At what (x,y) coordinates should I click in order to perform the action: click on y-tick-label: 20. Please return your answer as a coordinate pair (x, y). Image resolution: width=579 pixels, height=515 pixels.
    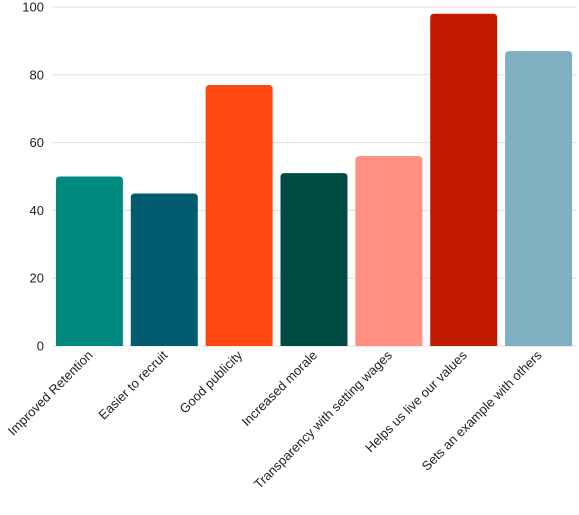
    Looking at the image, I should click on (37, 278).